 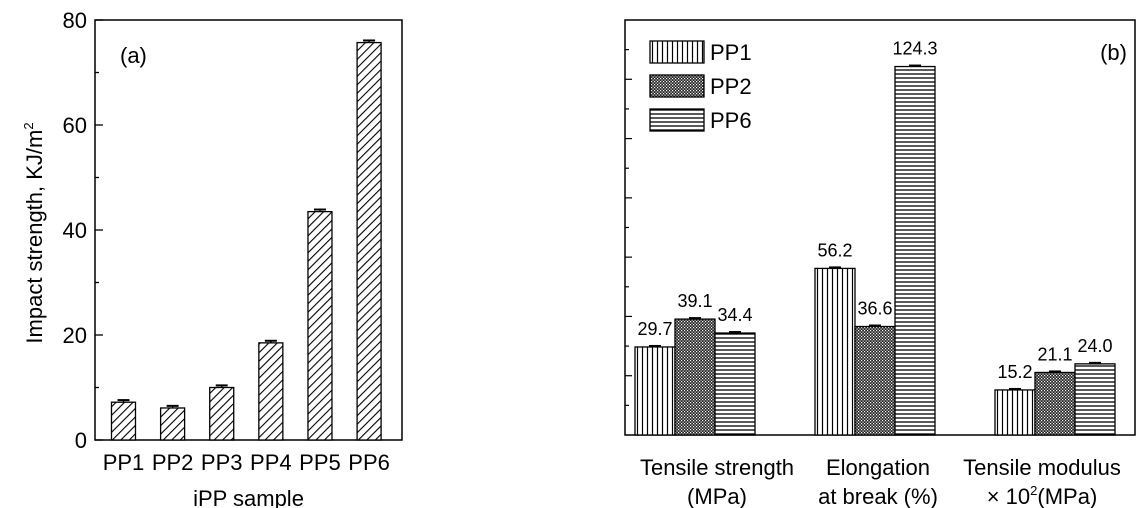 What do you see at coordinates (1113, 52) in the screenshot?
I see `panel-b-label: (b)` at bounding box center [1113, 52].